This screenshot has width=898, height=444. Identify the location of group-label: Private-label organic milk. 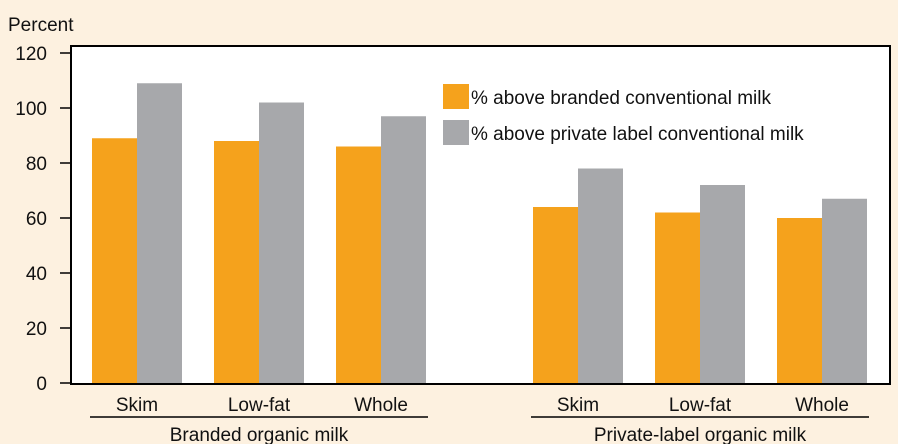
(700, 434).